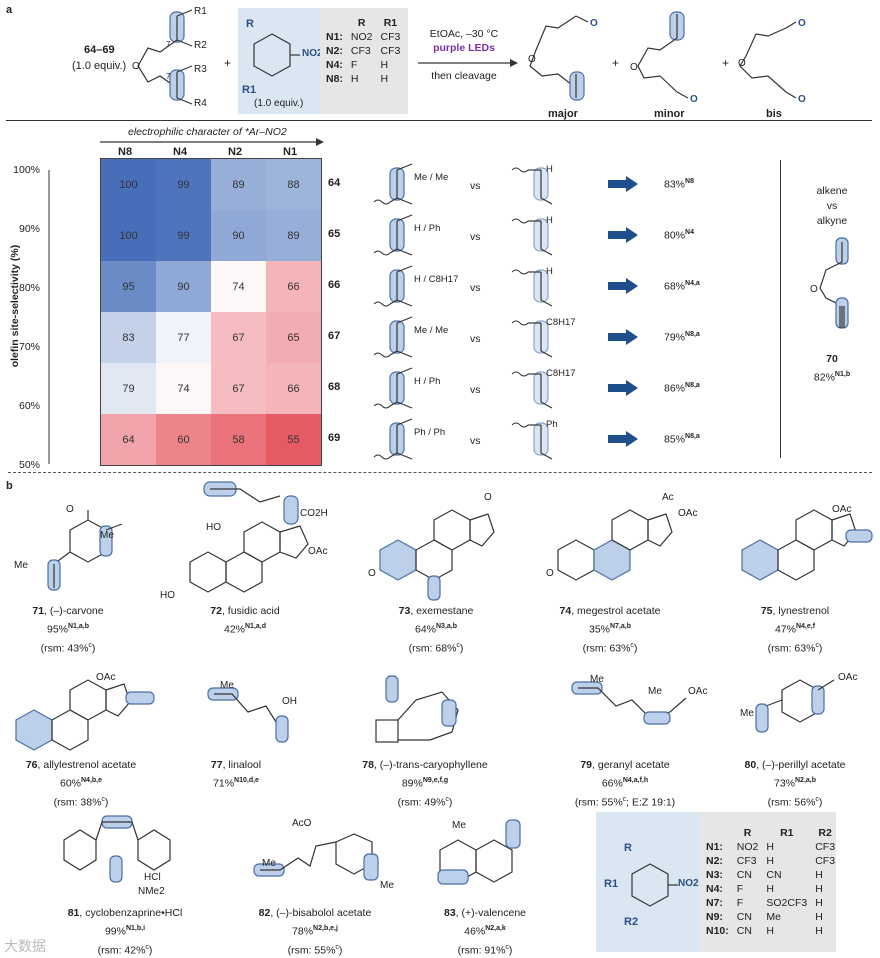  Describe the element at coordinates (682, 286) in the screenshot. I see `comparison-result: 68%N4,a` at that location.